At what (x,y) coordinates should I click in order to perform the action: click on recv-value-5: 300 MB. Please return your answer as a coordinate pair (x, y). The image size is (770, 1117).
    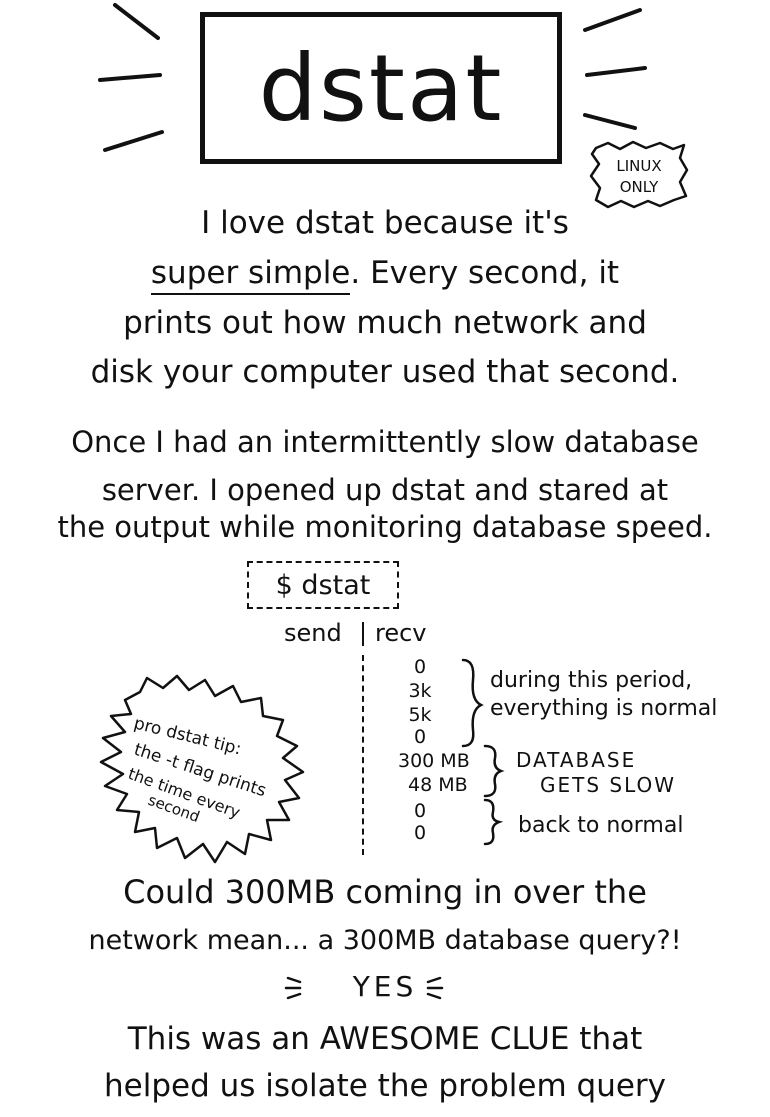
    Looking at the image, I should click on (434, 761).